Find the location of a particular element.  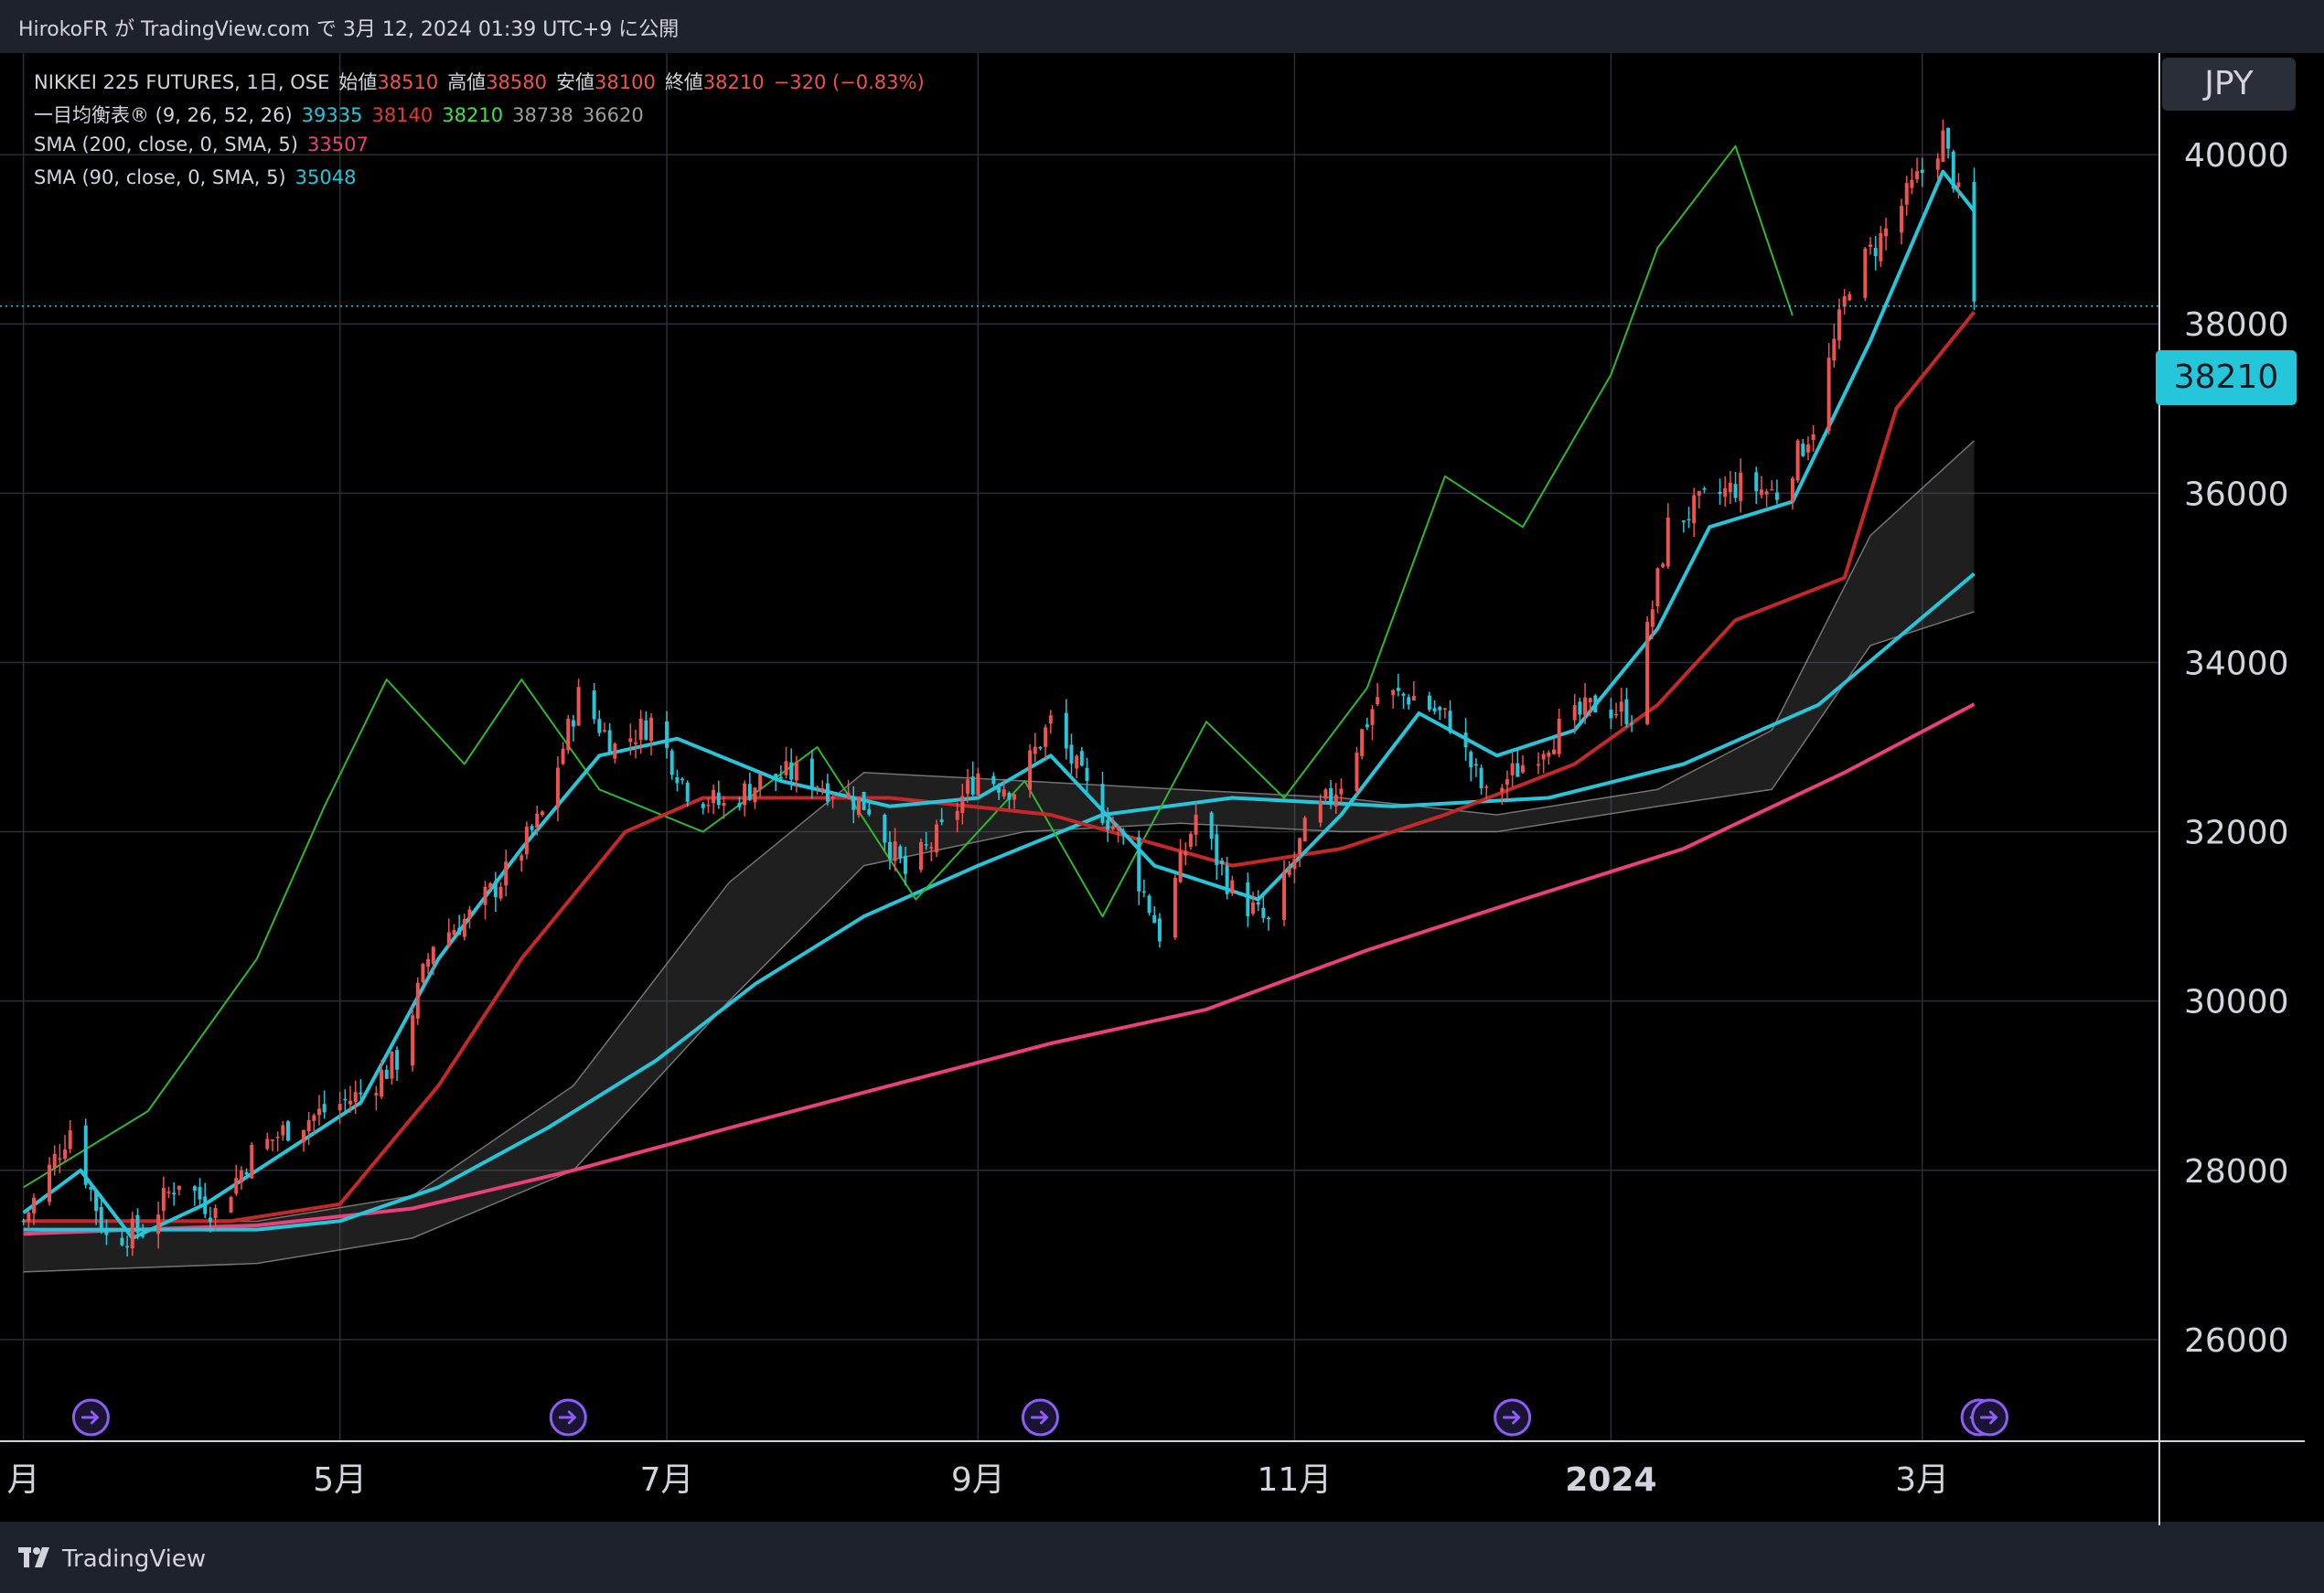

legend-symbol: NIKKEI 225 FUTURES, 1日, OSE is located at coordinates (182, 82).